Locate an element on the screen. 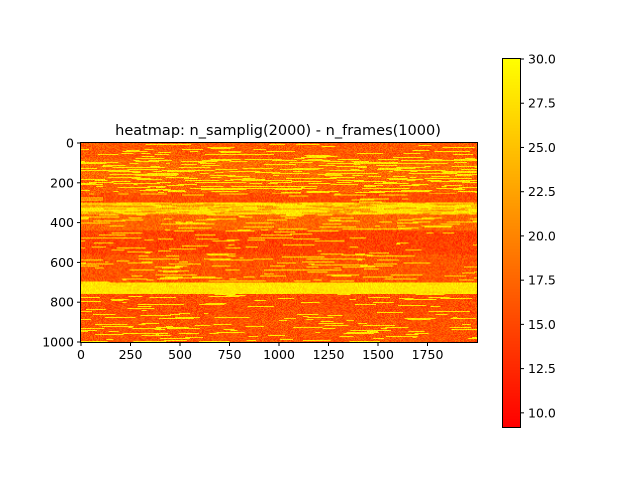 Image resolution: width=640 pixels, height=480 pixels. x-tick-label: 1000 is located at coordinates (279, 354).